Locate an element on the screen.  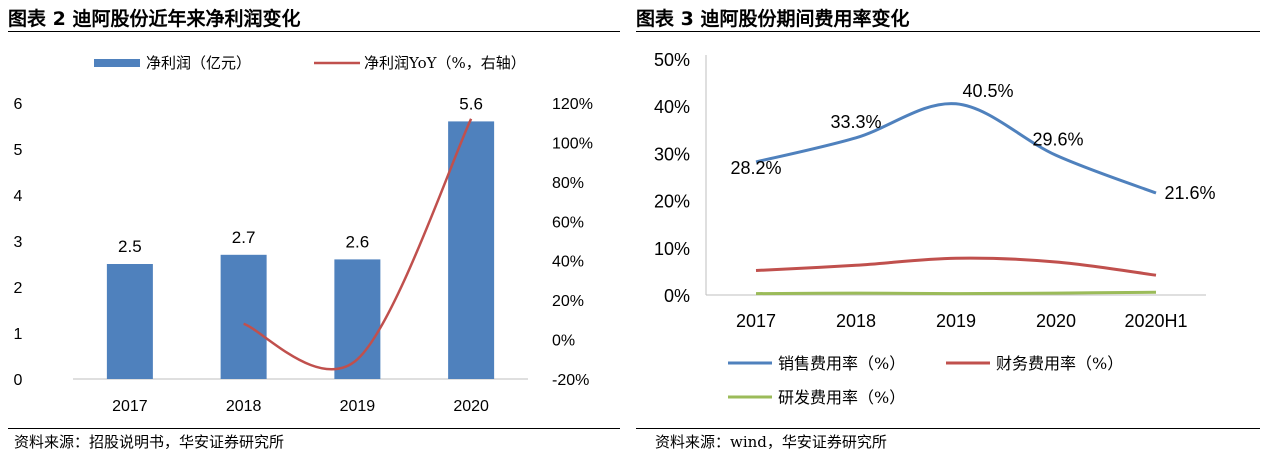
right-y-tick-label: 100% is located at coordinates (572, 143).